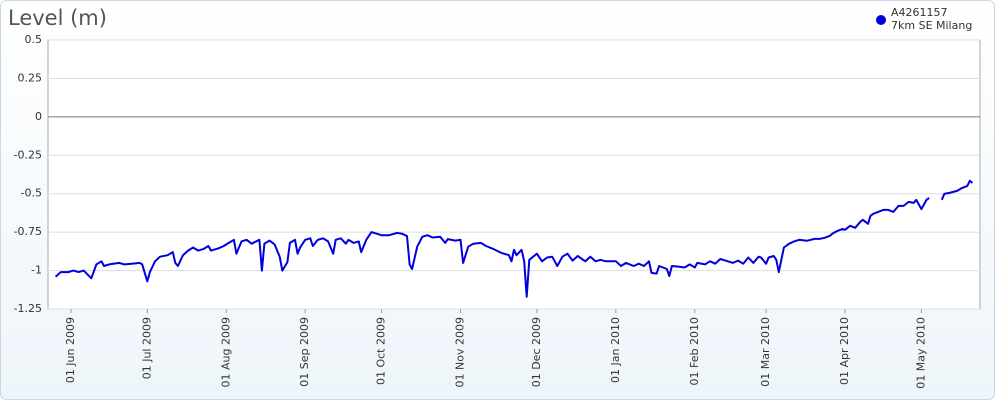 Image resolution: width=995 pixels, height=404 pixels. Describe the element at coordinates (536, 352) in the screenshot. I see `x-tick-label: 01 Dec 2009` at that location.